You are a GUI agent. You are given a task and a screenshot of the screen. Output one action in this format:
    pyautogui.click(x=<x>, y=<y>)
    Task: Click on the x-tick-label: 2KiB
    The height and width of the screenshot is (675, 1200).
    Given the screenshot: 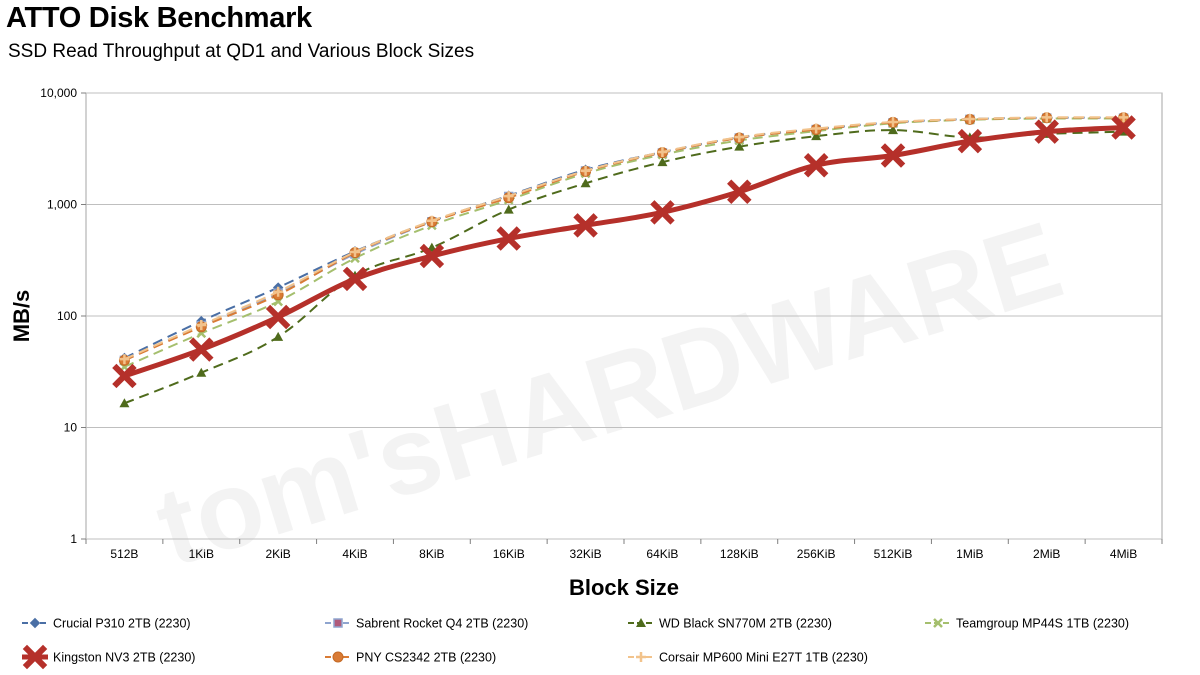 What is the action you would take?
    pyautogui.click(x=277, y=554)
    